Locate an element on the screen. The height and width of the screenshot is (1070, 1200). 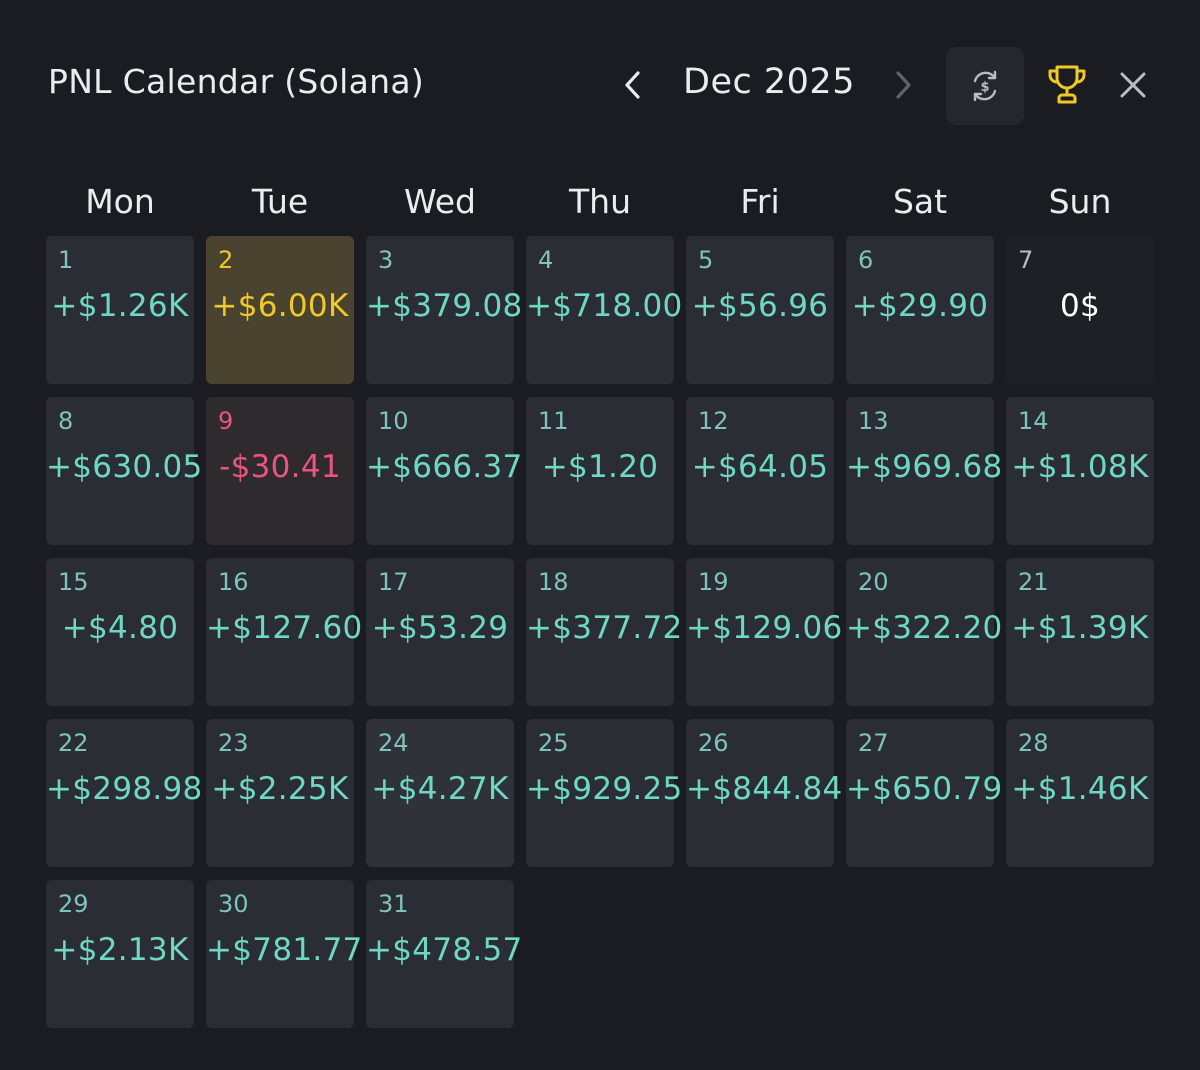
calendar-day-cell: 26 +$844.84 is located at coordinates (764, 793).